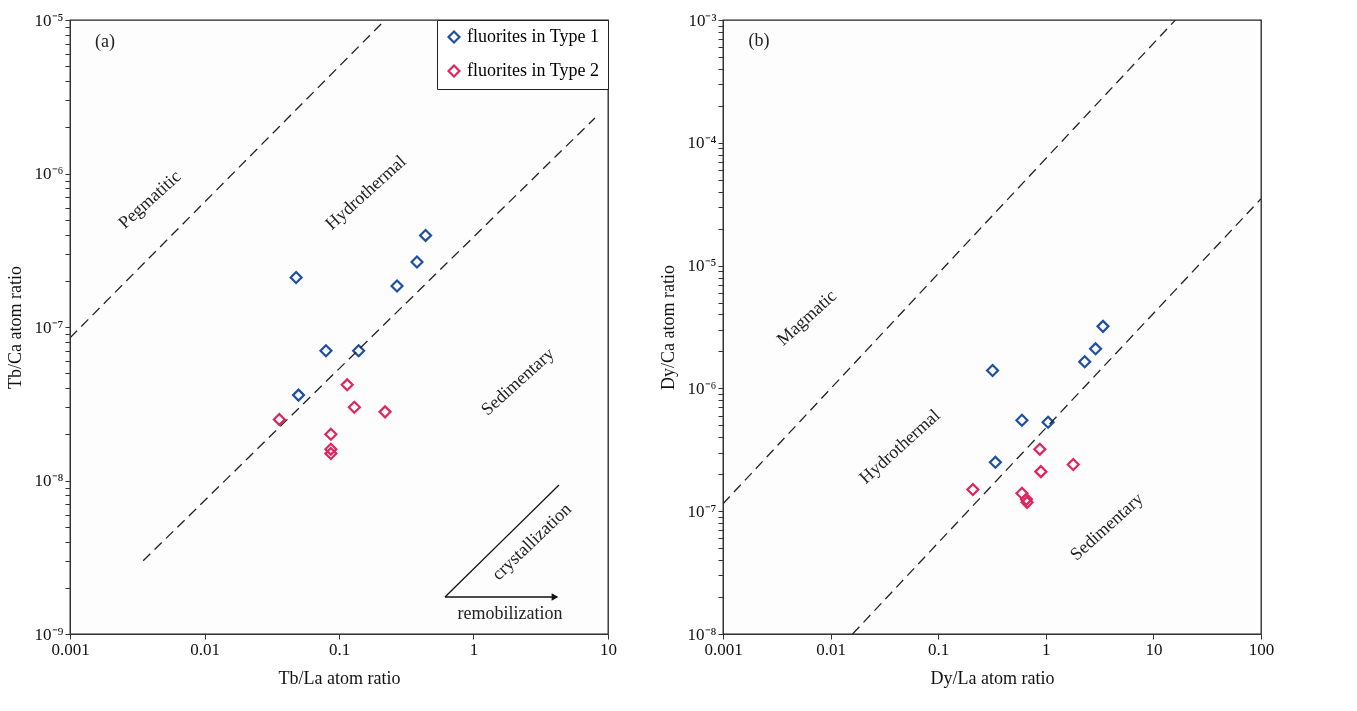 The width and height of the screenshot is (1357, 711). What do you see at coordinates (533, 70) in the screenshot?
I see `legend-label: fluorites in Type 2` at bounding box center [533, 70].